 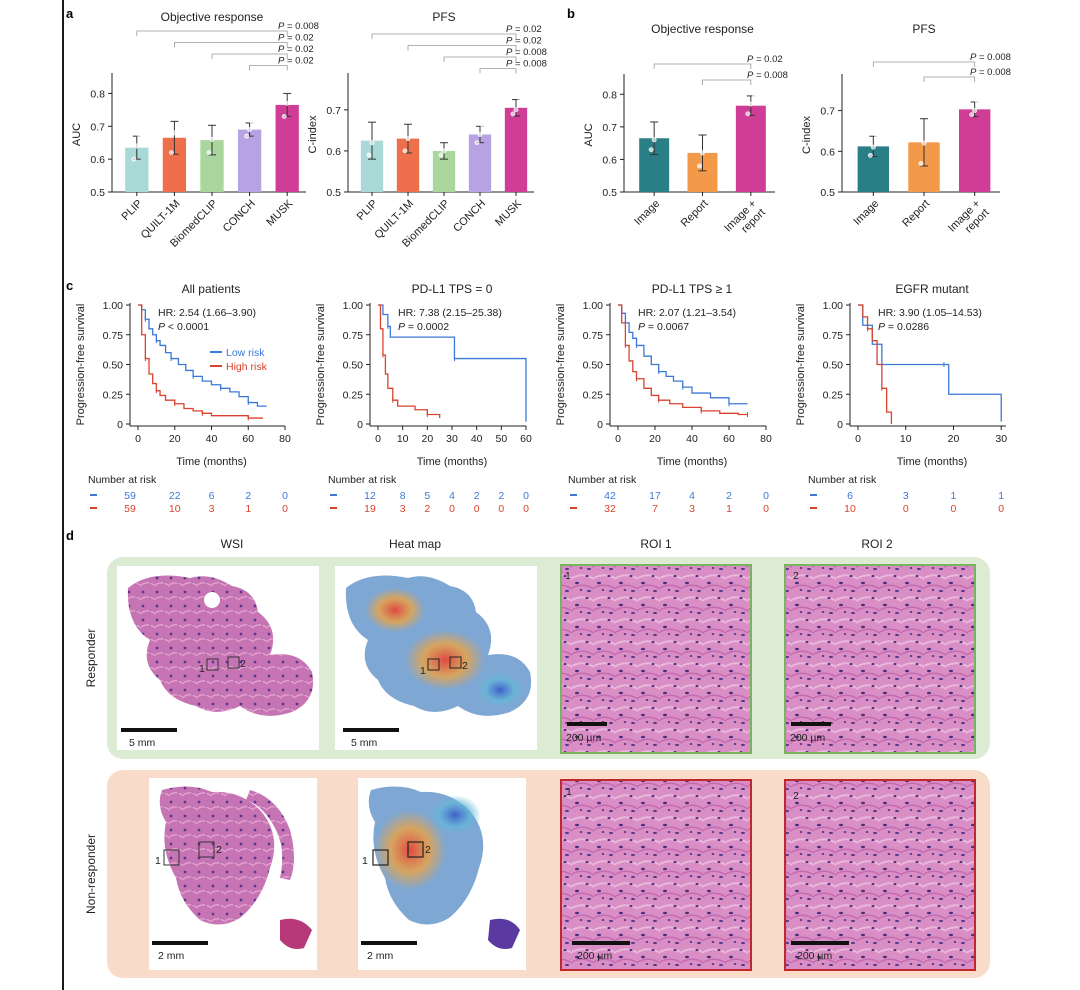 What do you see at coordinates (745, 221) in the screenshot?
I see `x-tick-label: Image +report` at bounding box center [745, 221].